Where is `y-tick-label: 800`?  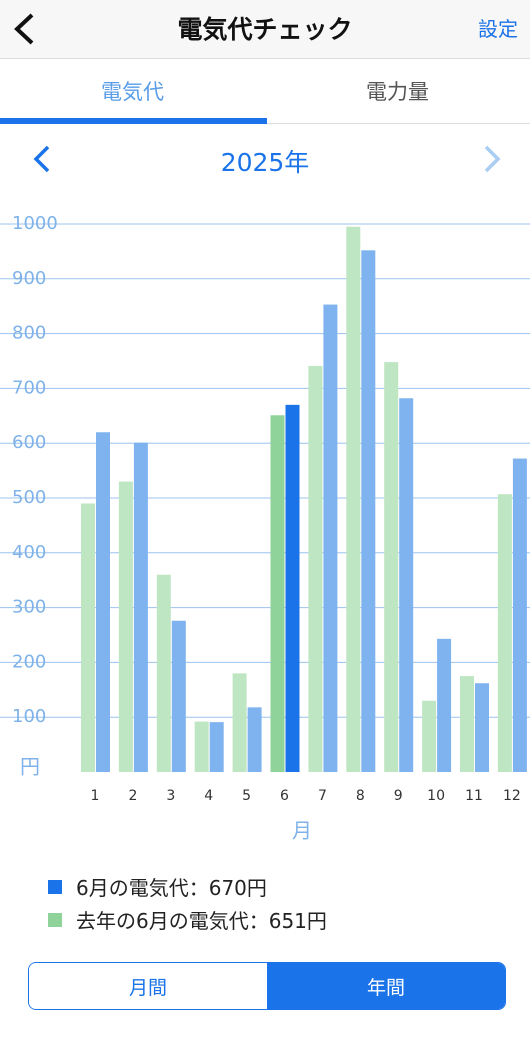 y-tick-label: 800 is located at coordinates (29, 333).